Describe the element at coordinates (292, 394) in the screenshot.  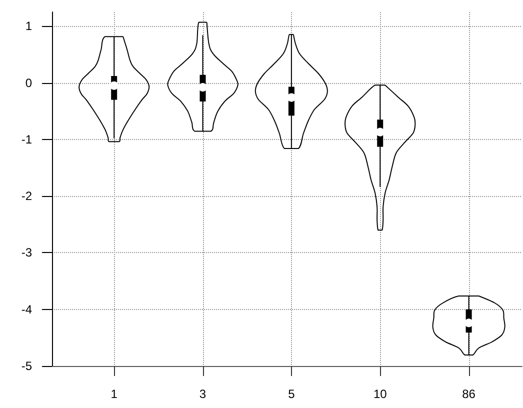
I see `x-tick-label: 5` at that location.